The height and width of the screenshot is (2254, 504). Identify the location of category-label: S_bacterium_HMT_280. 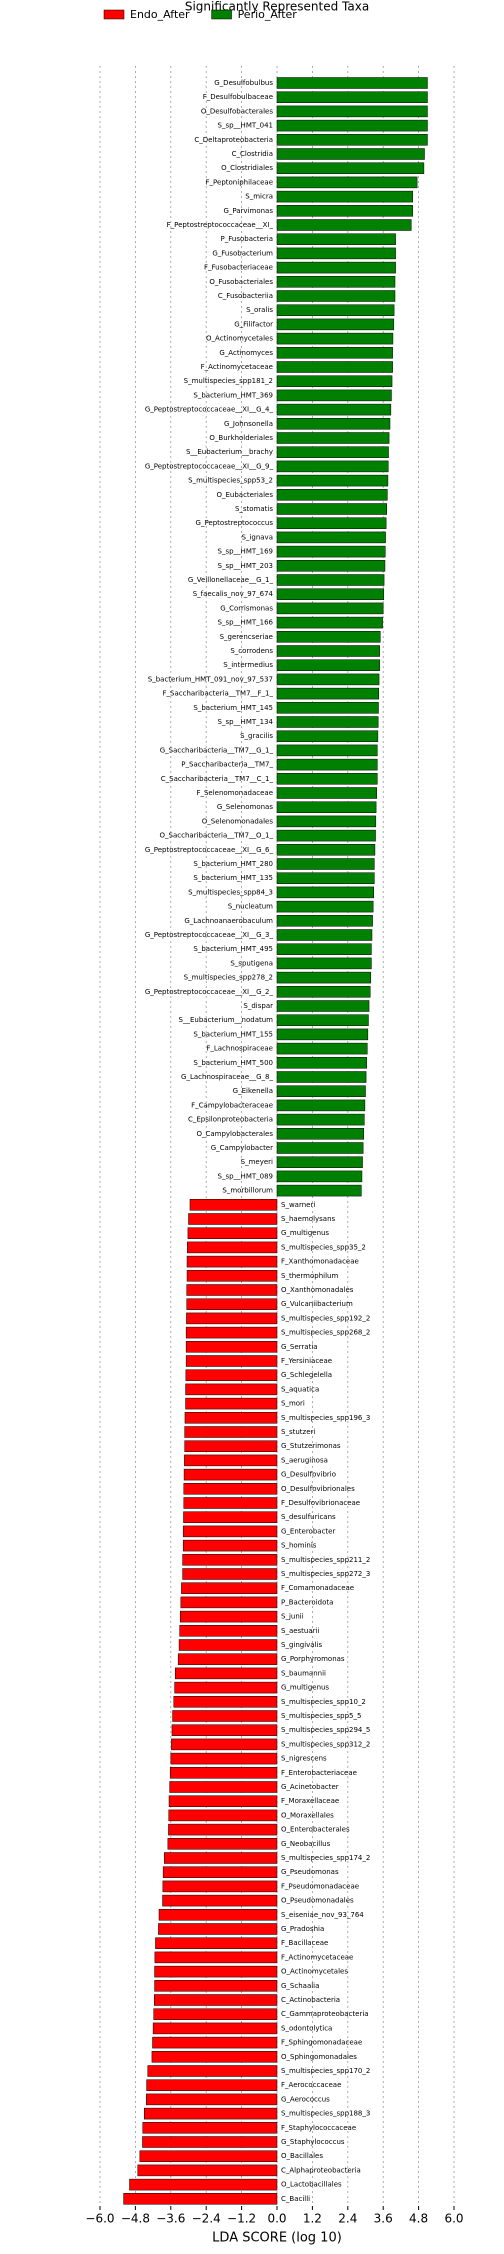
(233, 864).